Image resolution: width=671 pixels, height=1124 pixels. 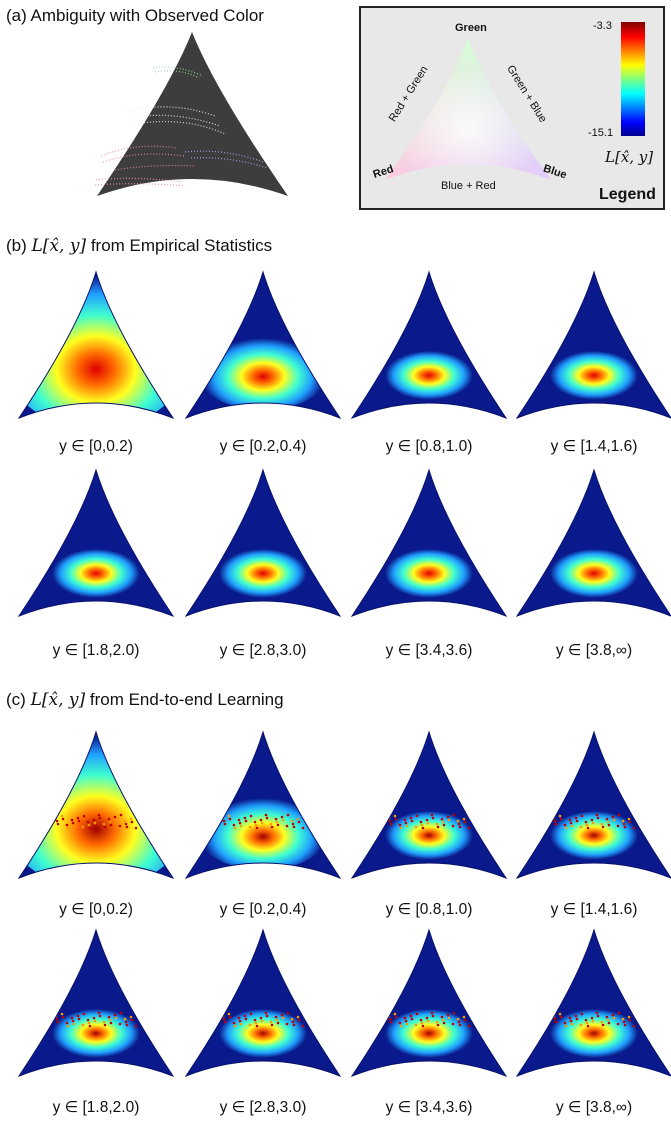 What do you see at coordinates (601, 133) in the screenshot?
I see `colorbar-min-label: -15.1` at bounding box center [601, 133].